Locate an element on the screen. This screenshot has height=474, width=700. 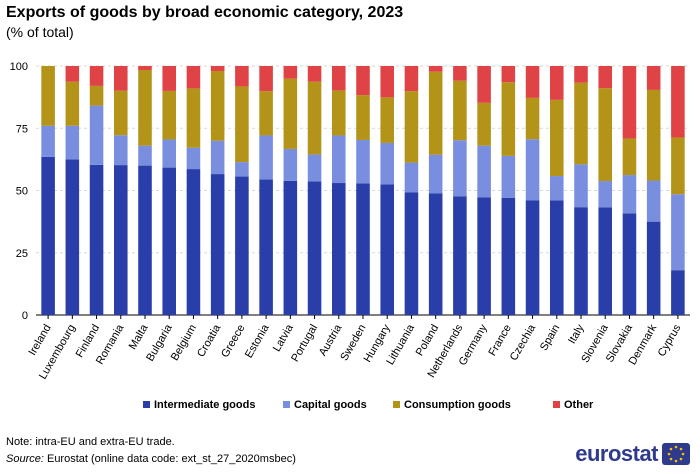
bar-denmark-capital-goods is located at coordinates (653, 201).